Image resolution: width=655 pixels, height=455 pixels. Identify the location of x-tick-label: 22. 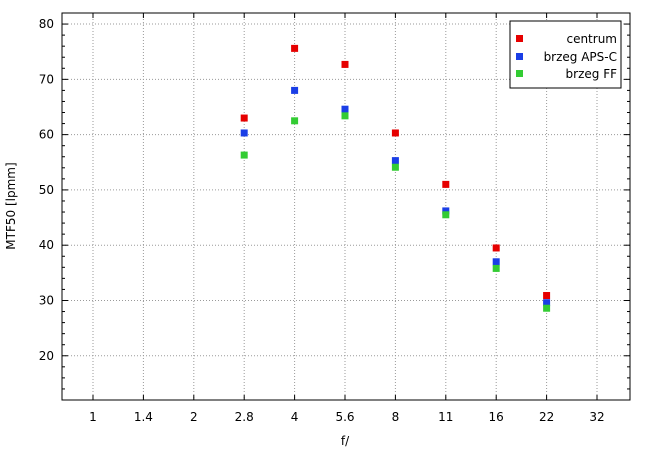
(546, 417).